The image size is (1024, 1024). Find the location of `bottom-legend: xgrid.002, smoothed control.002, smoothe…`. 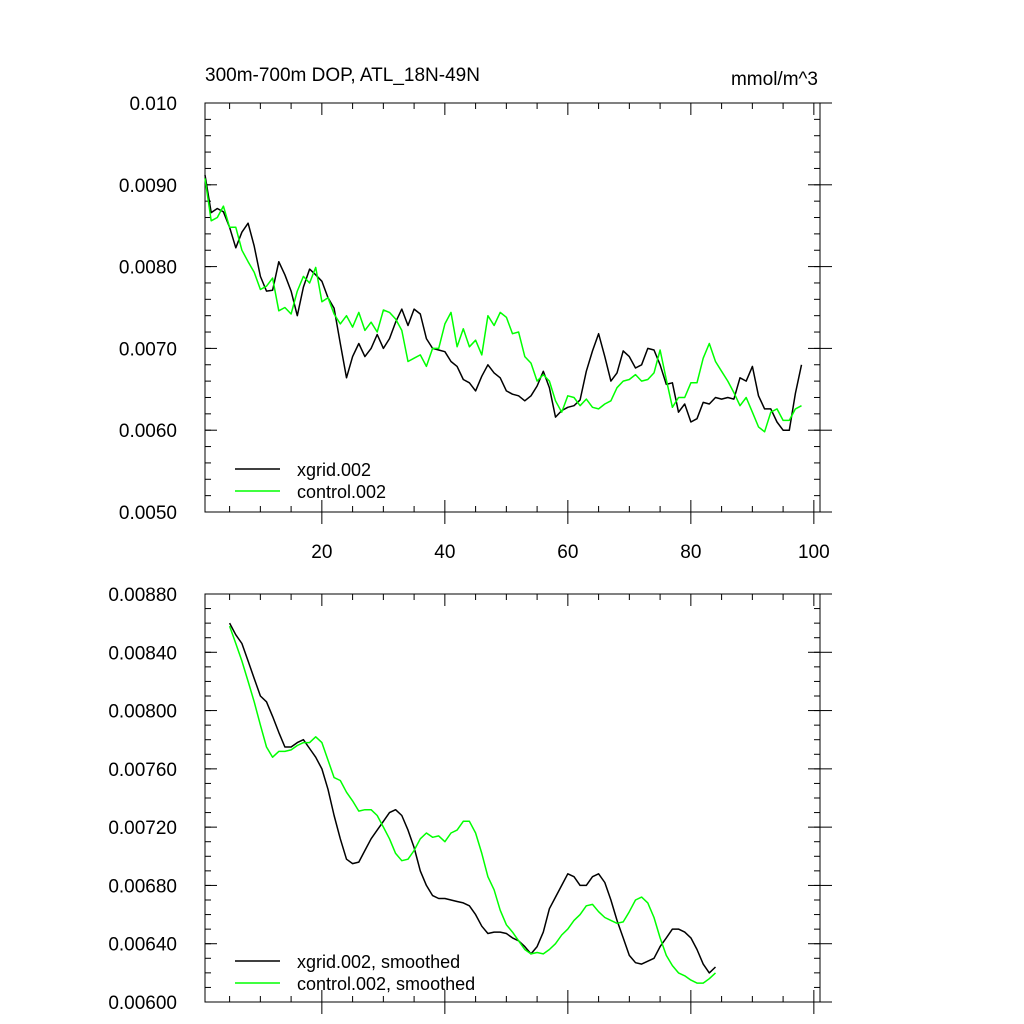

bottom-legend: xgrid.002, smoothed control.002, smoothe… is located at coordinates (355, 973).